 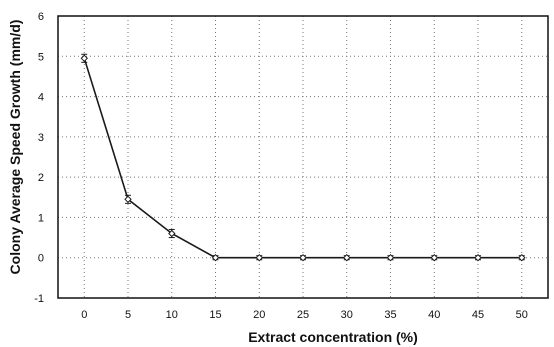 What do you see at coordinates (84, 315) in the screenshot?
I see `x-tick-label: 0` at bounding box center [84, 315].